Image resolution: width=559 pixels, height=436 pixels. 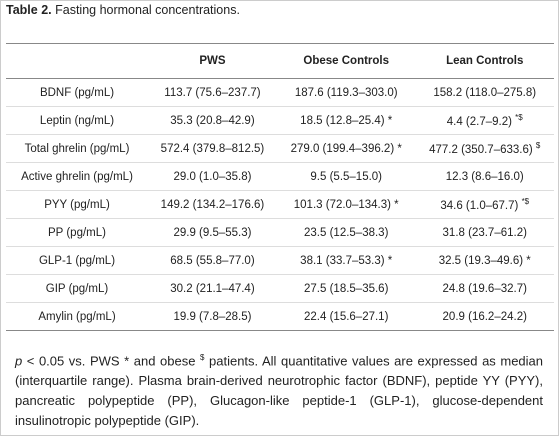 I want to click on cell-text: 187.6 (119.3–303.0), so click(x=346, y=92).